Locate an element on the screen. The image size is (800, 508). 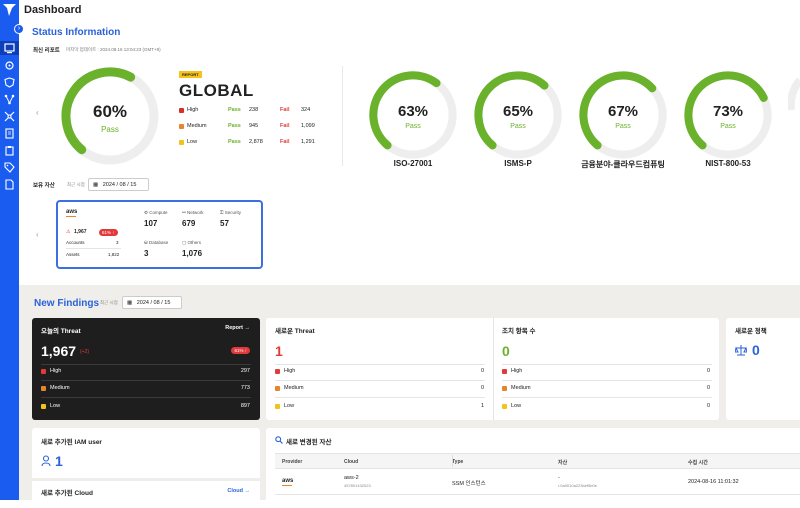
framework-gauge-nist: 73% Pass NIST-800-53 is located at coordinates (728, 119).